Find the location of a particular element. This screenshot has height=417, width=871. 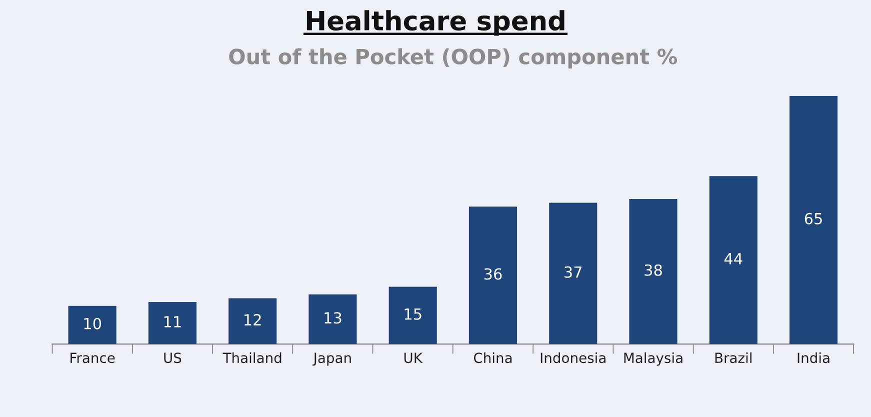

data-label: 44 is located at coordinates (733, 258).